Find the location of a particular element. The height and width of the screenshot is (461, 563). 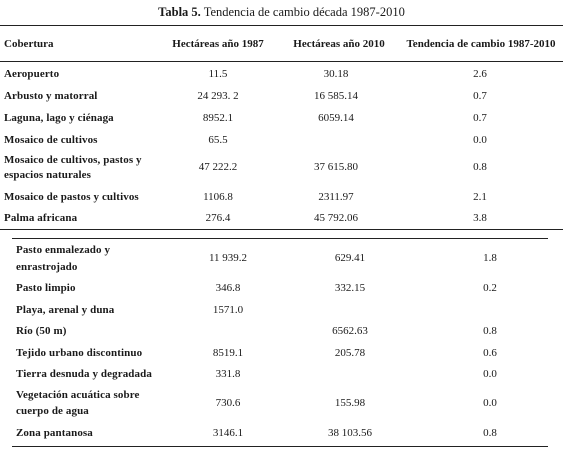

table-title-text: Tendencia de cambio década 1987-2010 is located at coordinates (302, 12).